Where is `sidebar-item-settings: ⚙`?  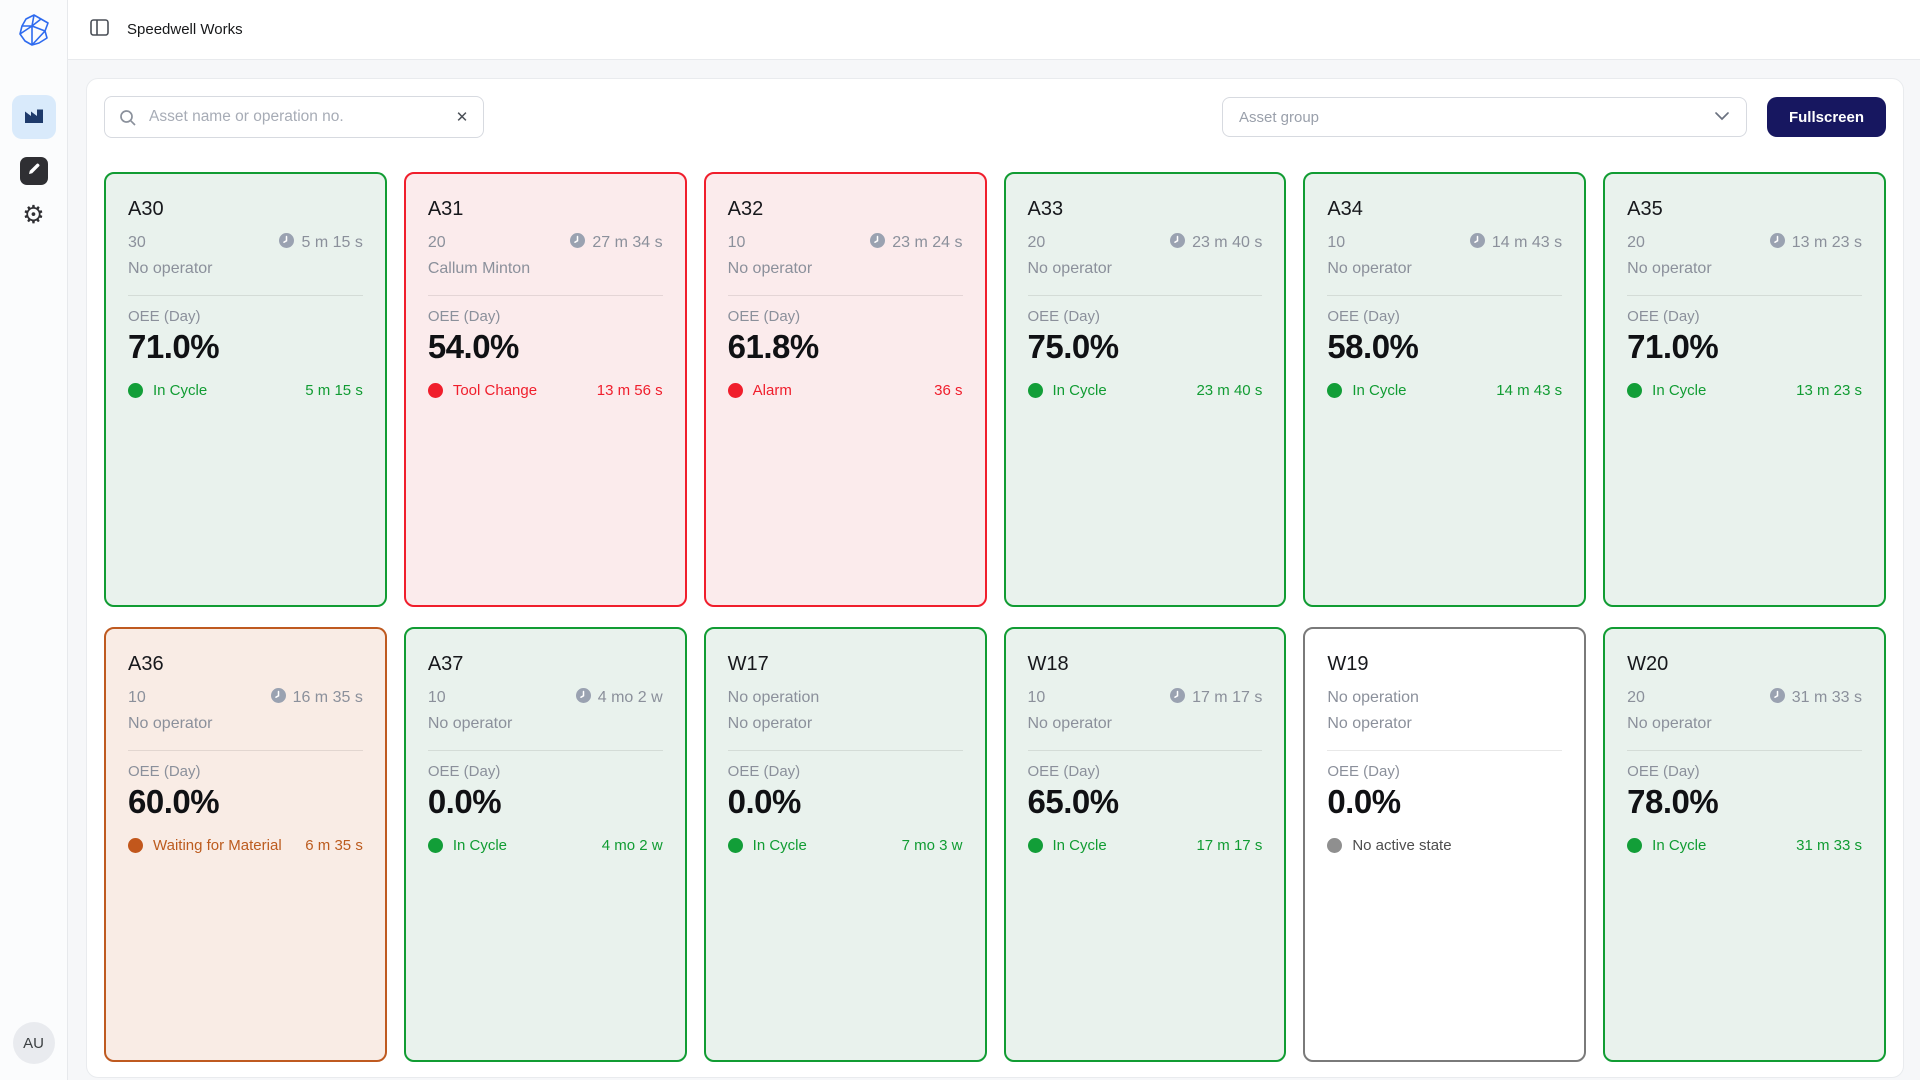 sidebar-item-settings: ⚙ is located at coordinates (33, 215).